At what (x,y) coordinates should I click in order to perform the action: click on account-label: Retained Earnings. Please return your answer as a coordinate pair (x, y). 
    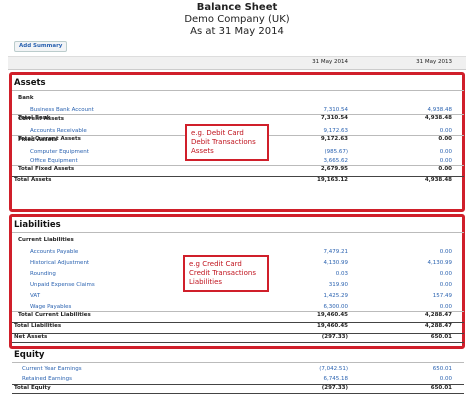
    Looking at the image, I should click on (47, 379).